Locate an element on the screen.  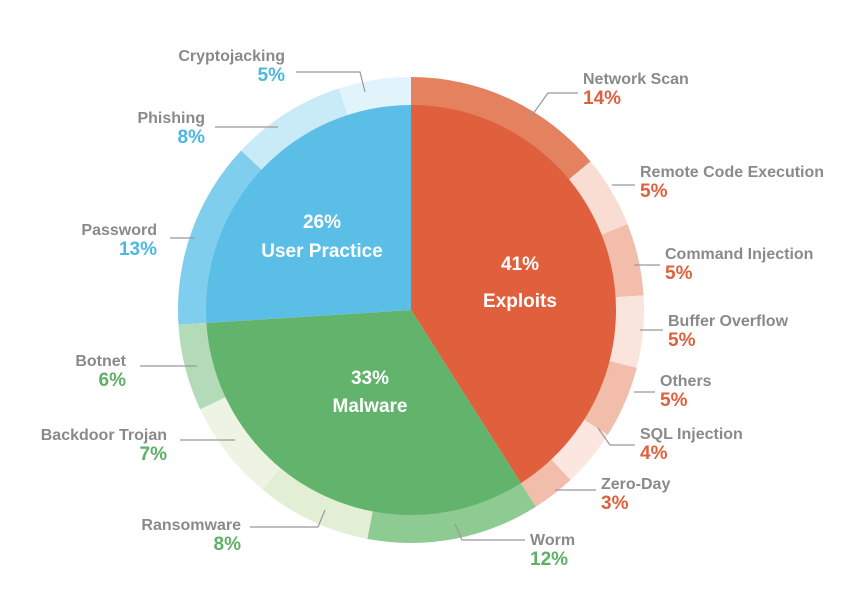
outer-name-label: Network Scan is located at coordinates (636, 79).